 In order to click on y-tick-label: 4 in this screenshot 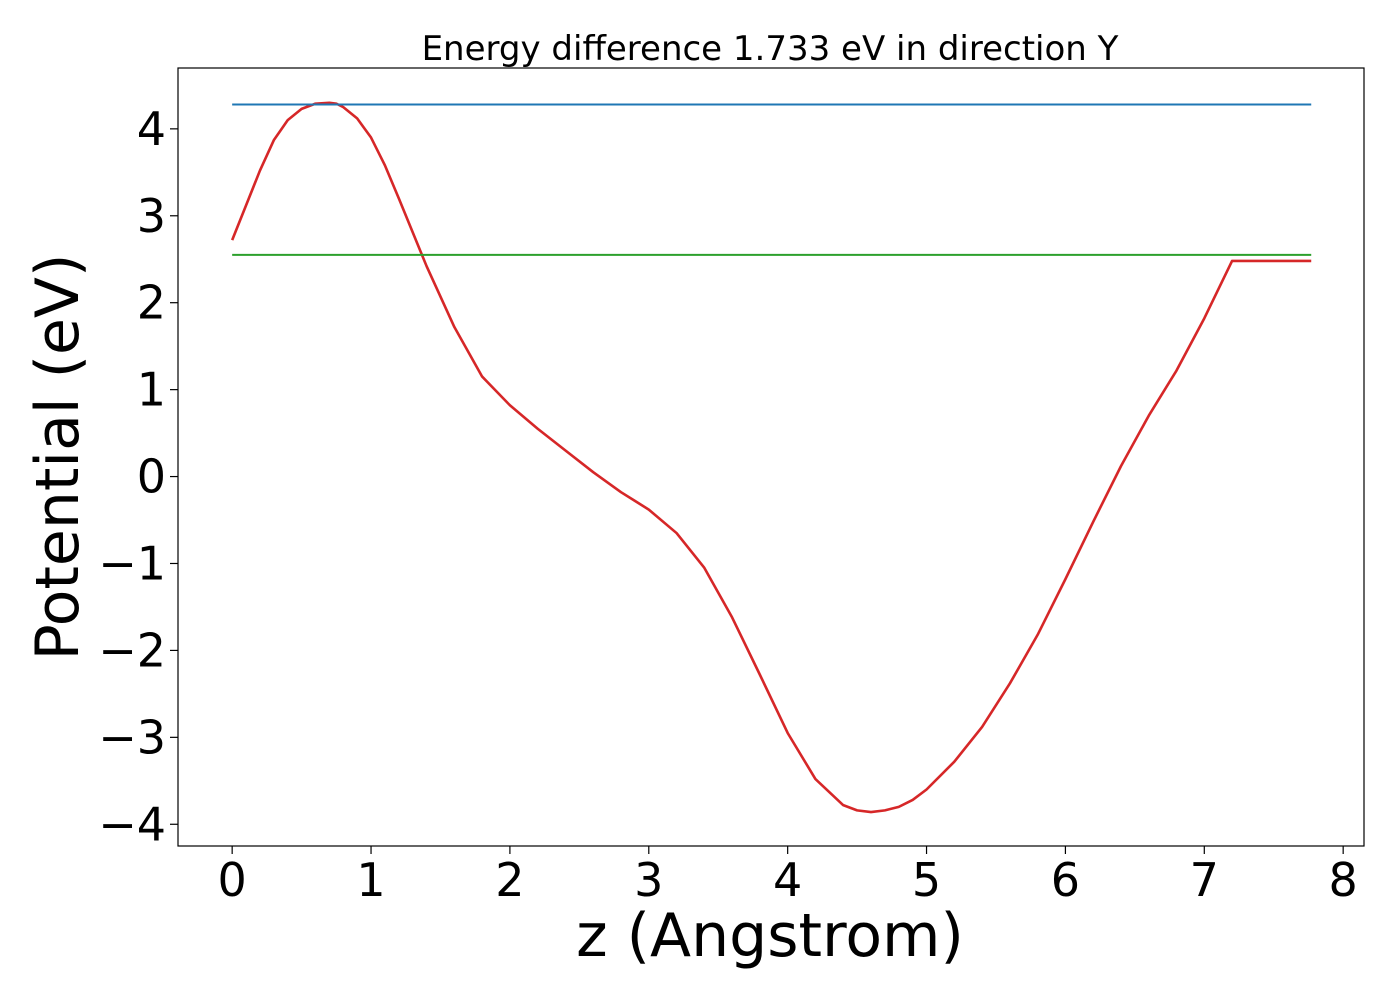, I will do `click(151, 129)`.